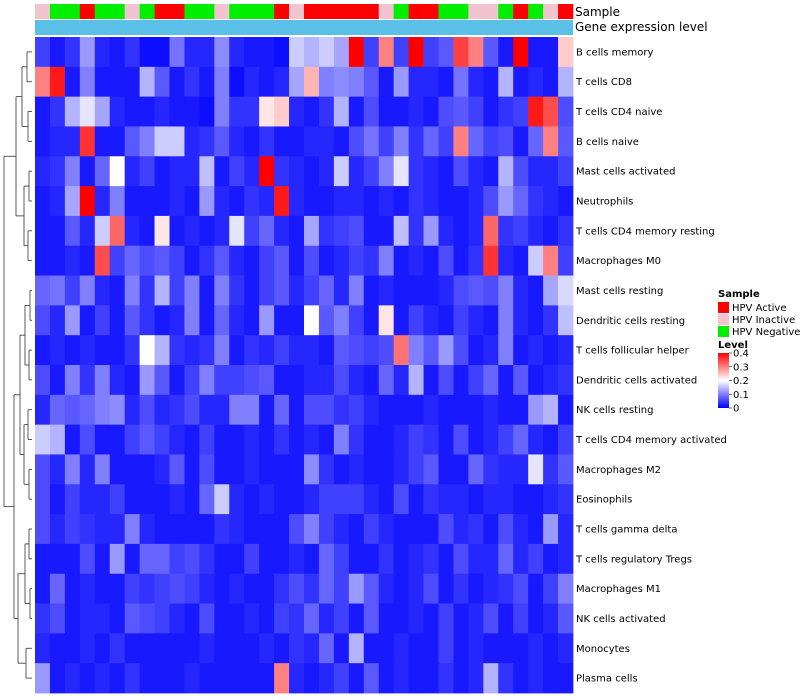 This screenshot has width=800, height=700. I want to click on level-ticks: 0.4 0.3 0.2 0.1 0, so click(739, 382).